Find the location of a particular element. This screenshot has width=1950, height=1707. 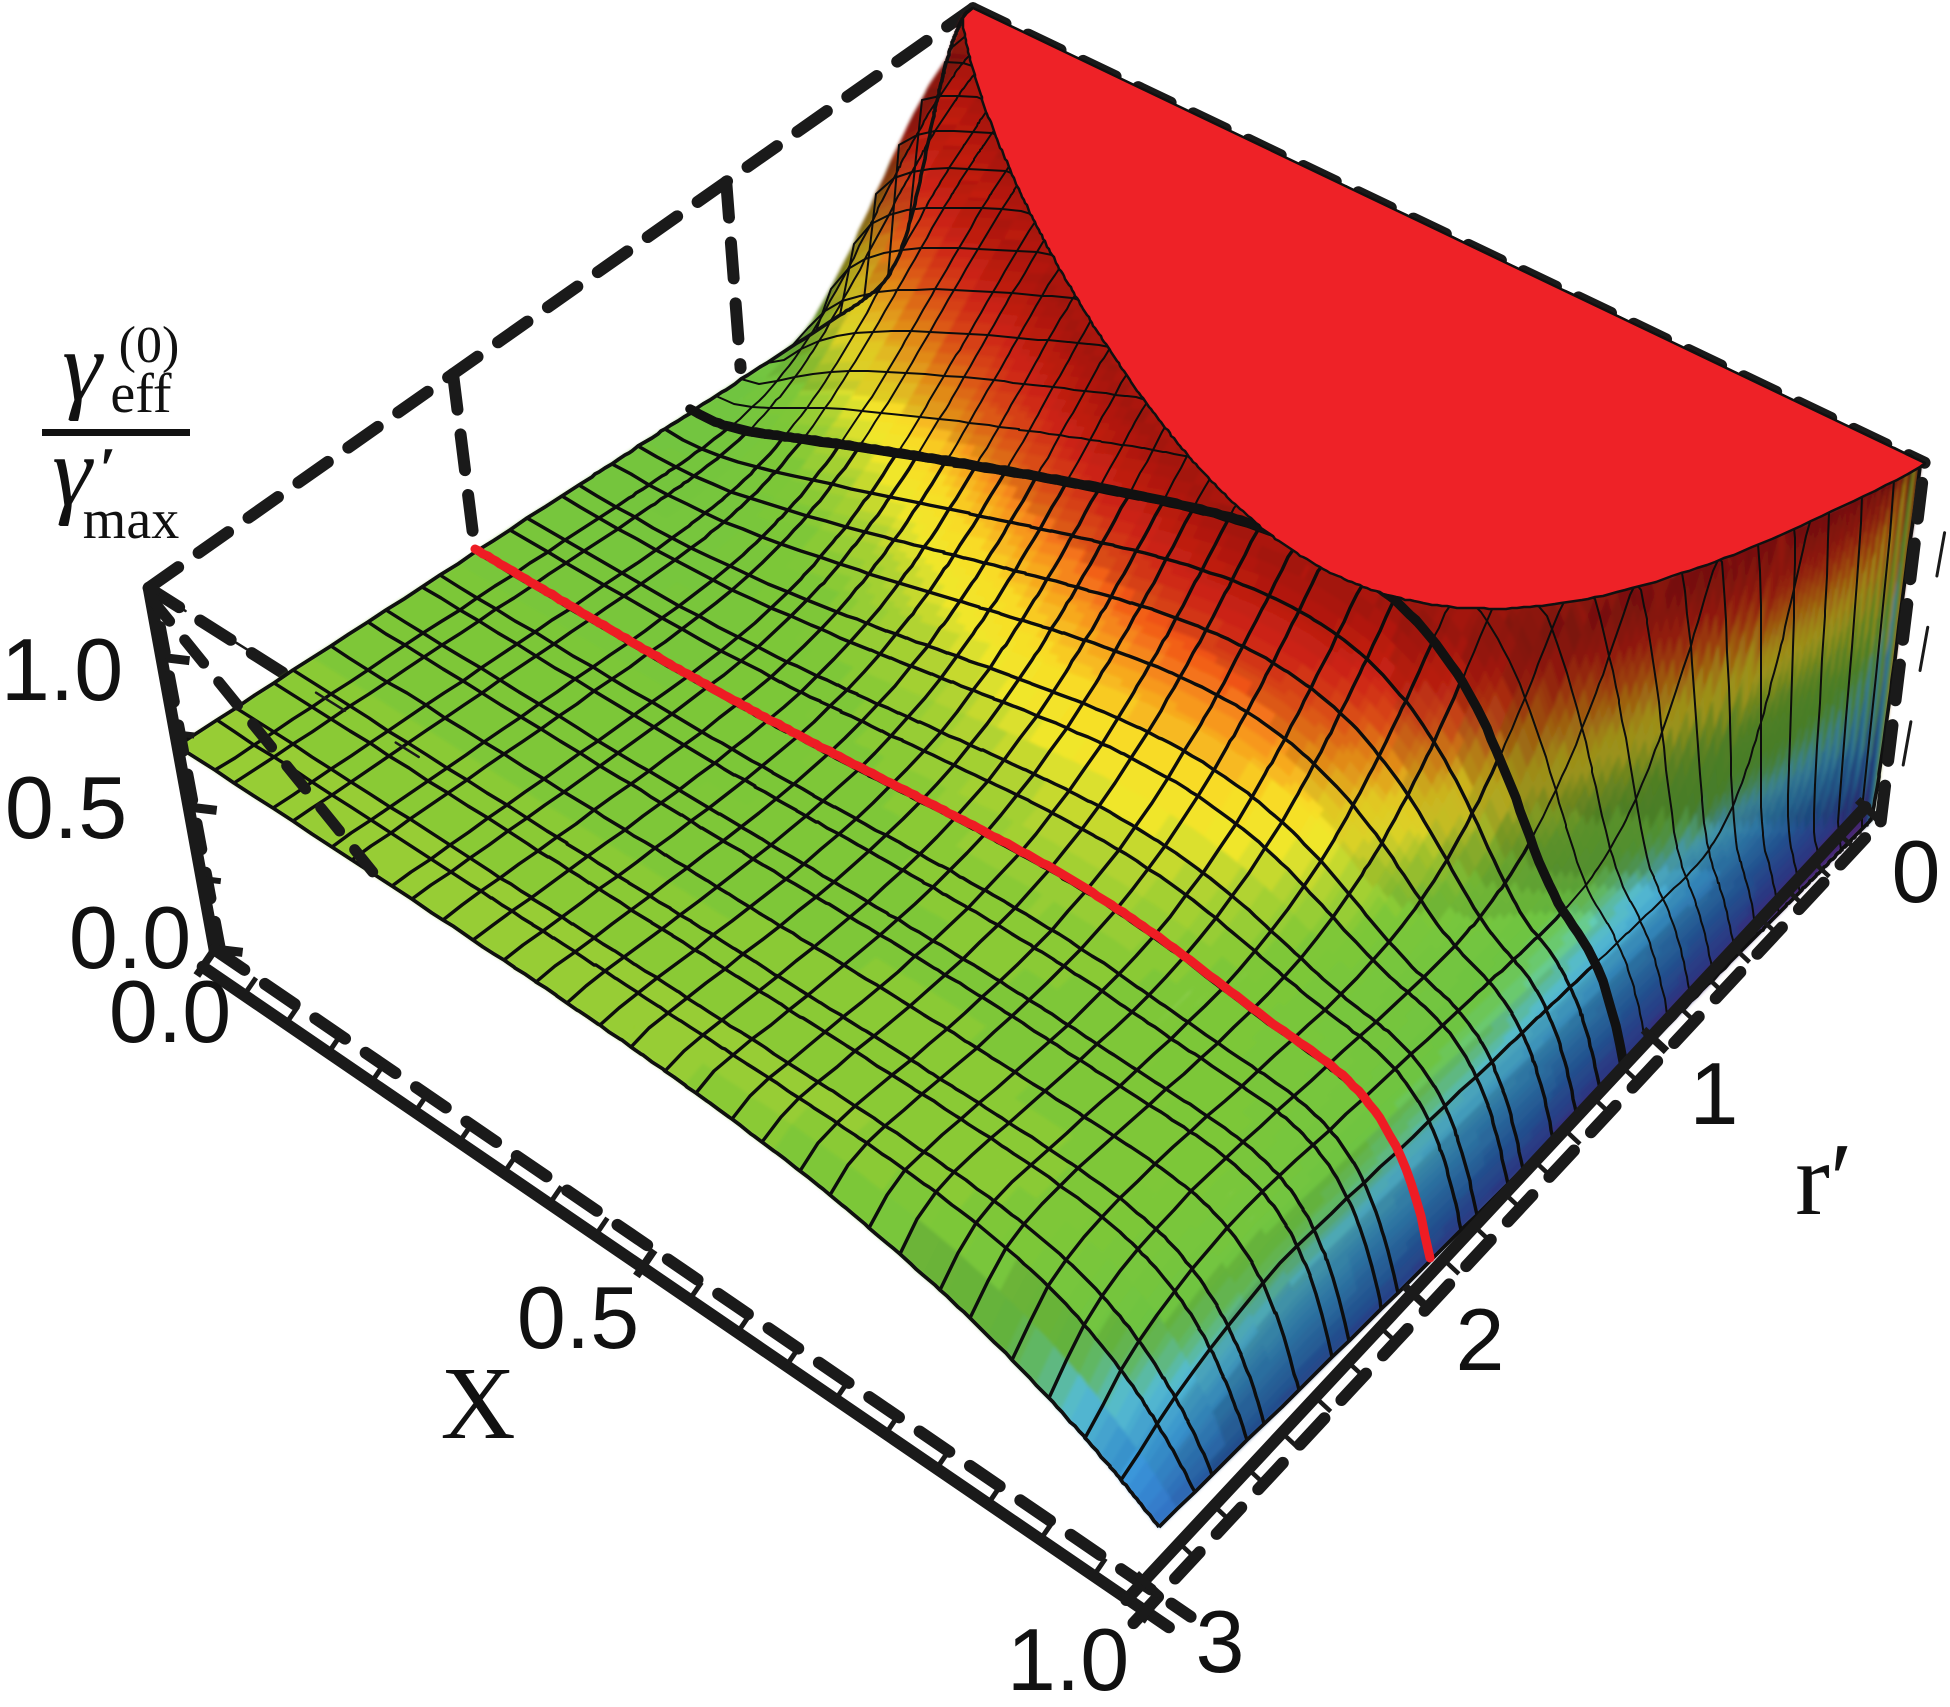

svg-text: max is located at coordinates (131, 520).